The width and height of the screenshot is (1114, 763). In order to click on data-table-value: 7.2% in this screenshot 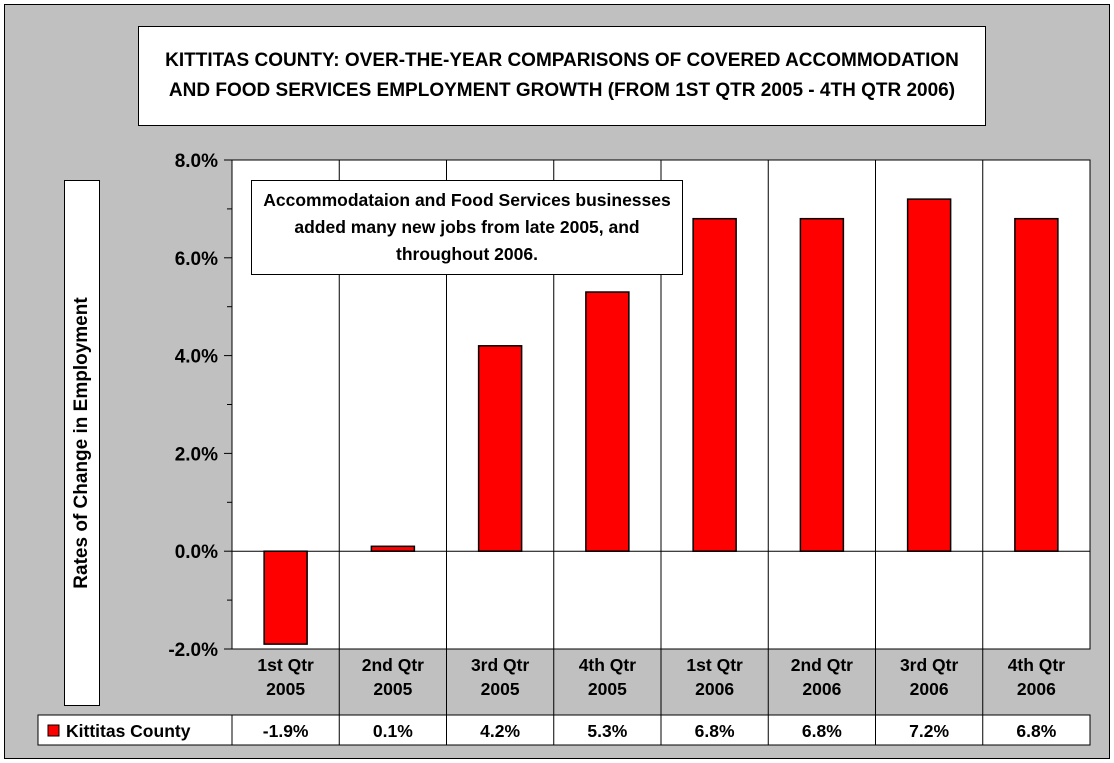, I will do `click(929, 731)`.